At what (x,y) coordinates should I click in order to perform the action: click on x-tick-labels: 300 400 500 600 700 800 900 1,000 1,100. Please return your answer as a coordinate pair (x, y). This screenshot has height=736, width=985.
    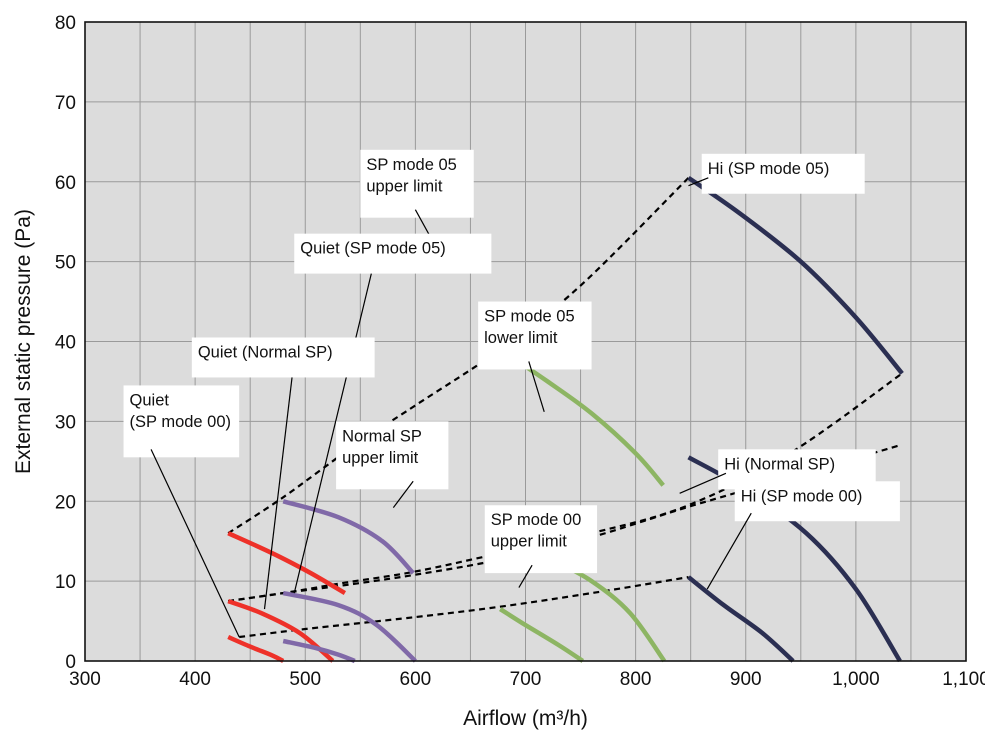
    Looking at the image, I should click on (527, 679).